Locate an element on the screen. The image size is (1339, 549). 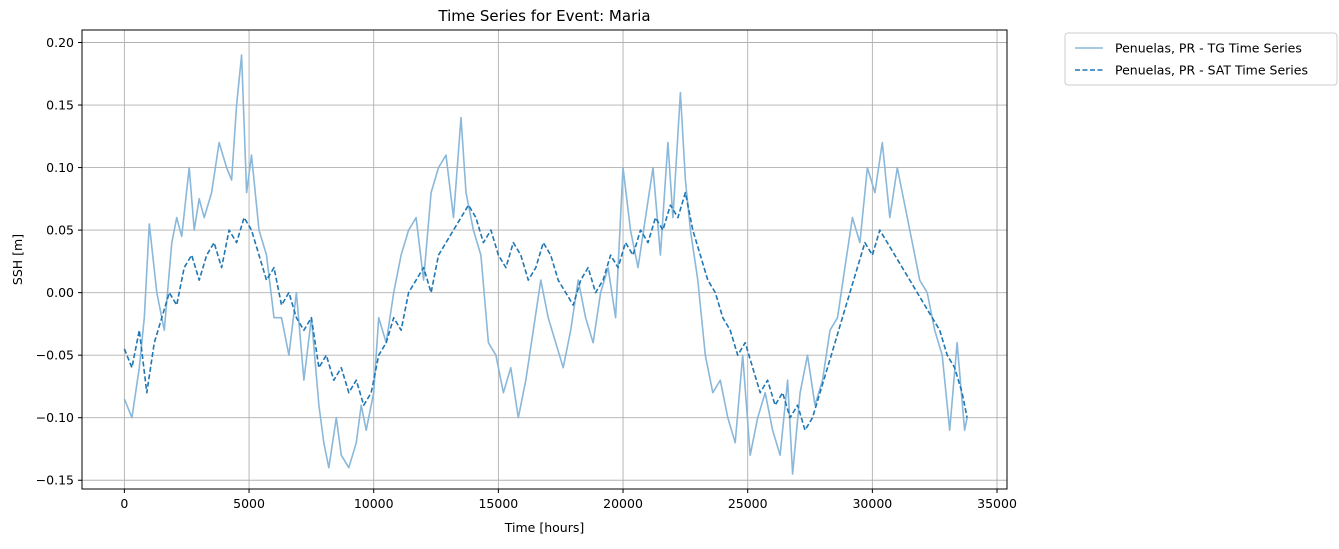
y-tick-label: 0.15 is located at coordinates (60, 105).